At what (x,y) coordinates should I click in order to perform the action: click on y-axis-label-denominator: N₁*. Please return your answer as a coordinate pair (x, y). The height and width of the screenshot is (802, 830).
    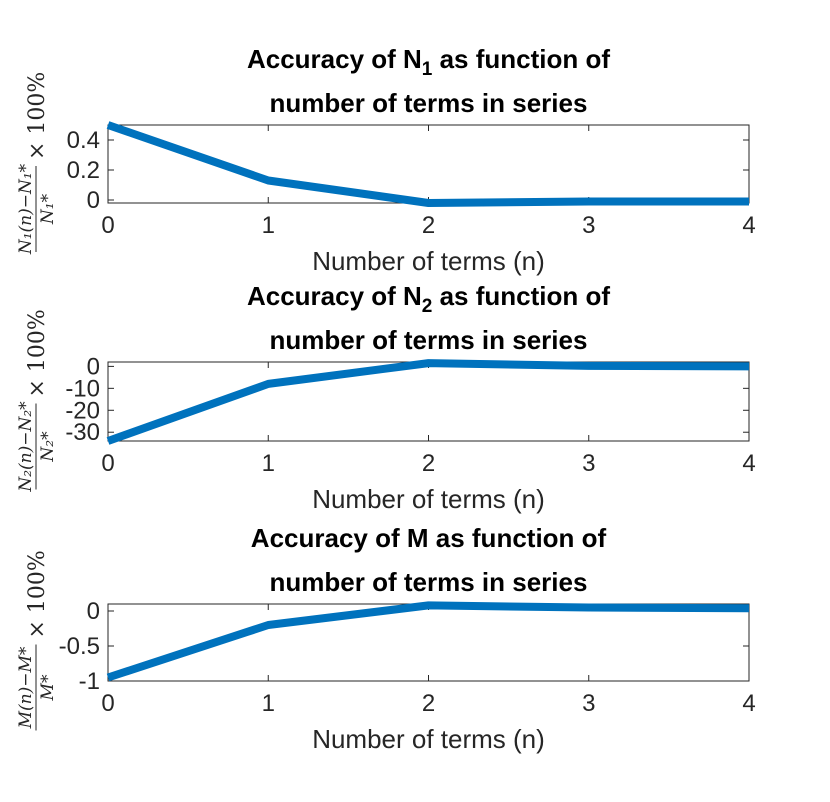
    Looking at the image, I should click on (48, 209).